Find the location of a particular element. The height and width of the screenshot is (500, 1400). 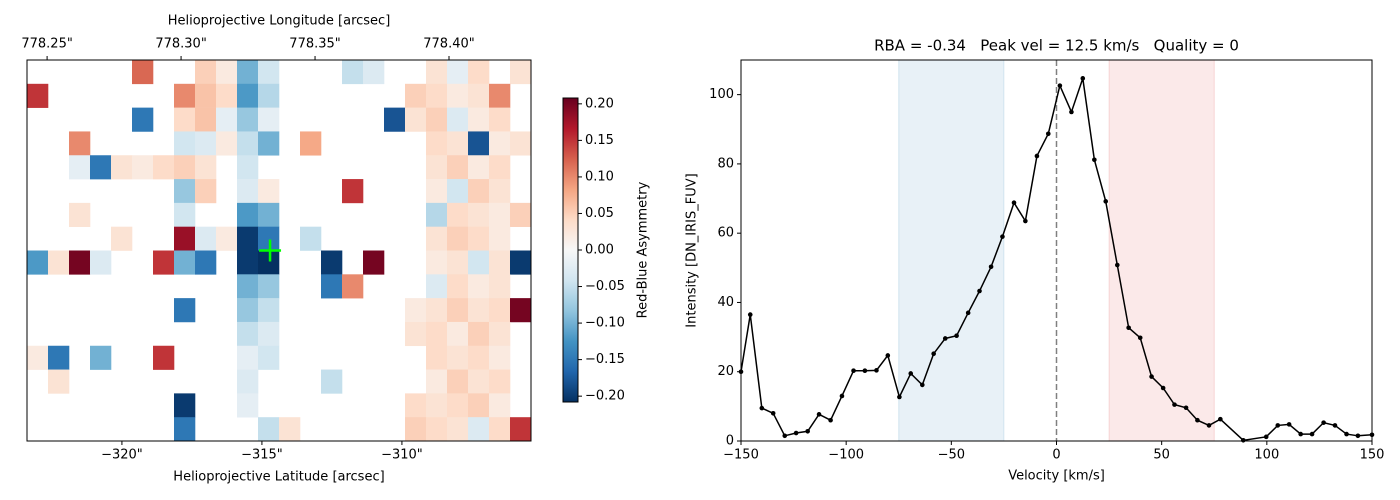

y-tick-label: 20 is located at coordinates (725, 371).